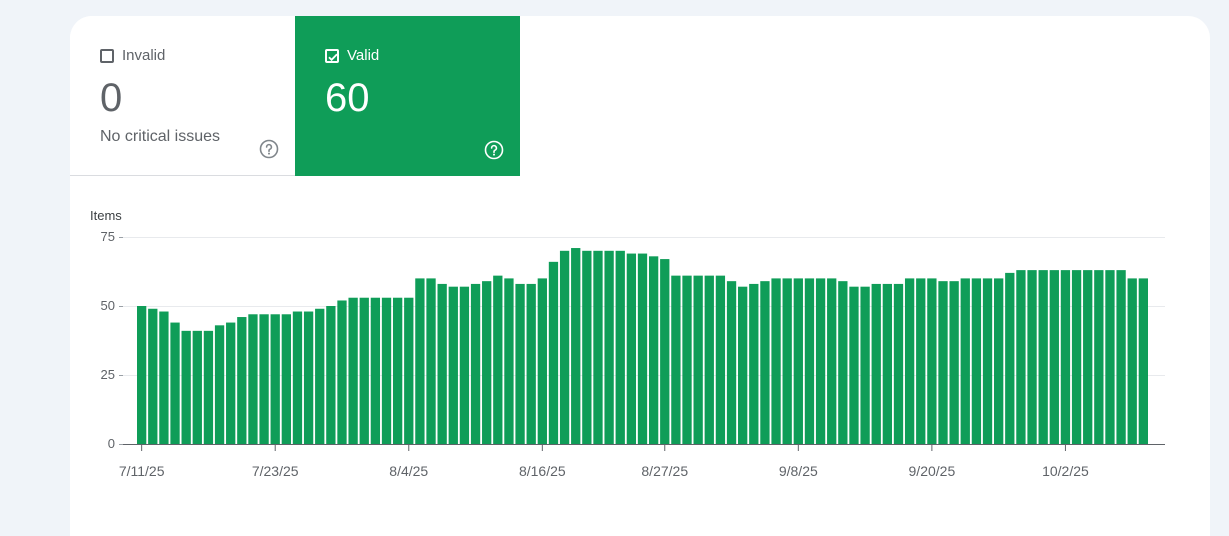 Image resolution: width=1229 pixels, height=536 pixels. What do you see at coordinates (542, 471) in the screenshot?
I see `x-tick-label: 8/16/25` at bounding box center [542, 471].